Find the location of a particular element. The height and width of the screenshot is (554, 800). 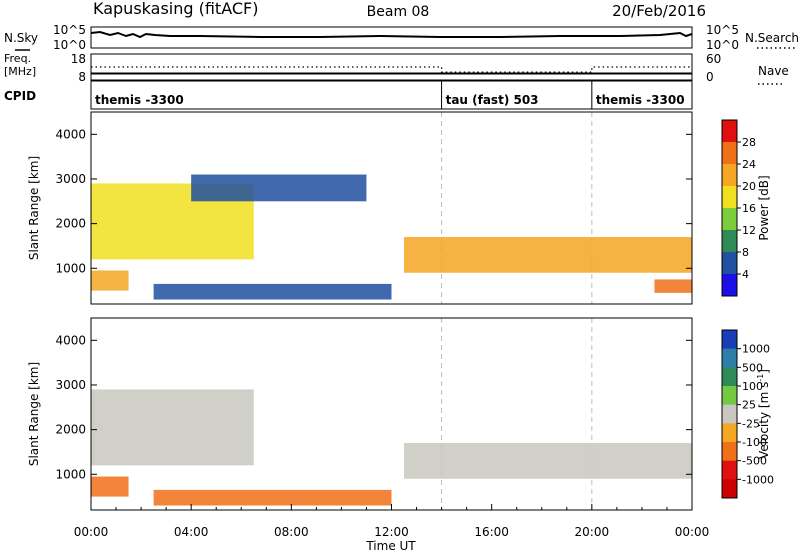

power-colorbar-tick-label: 24 is located at coordinates (749, 164).